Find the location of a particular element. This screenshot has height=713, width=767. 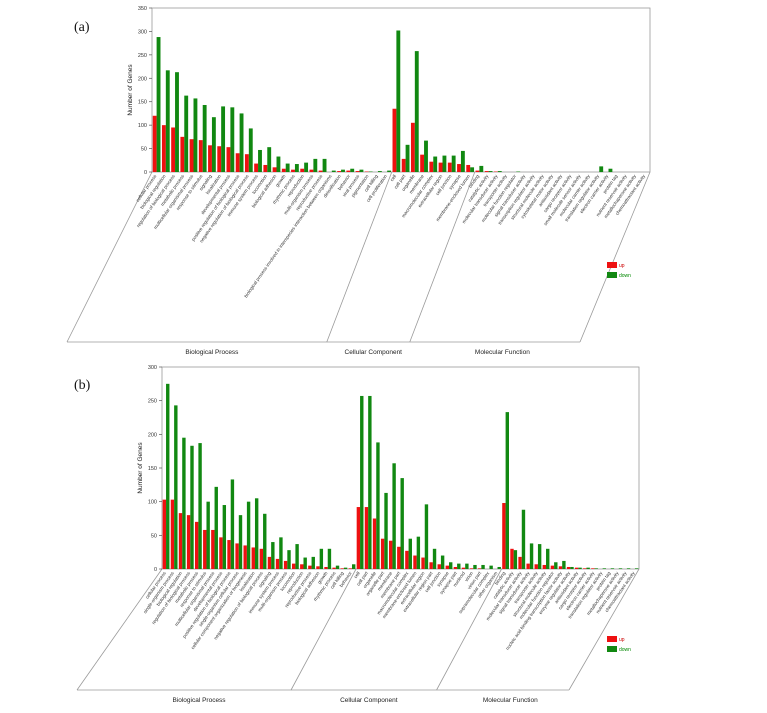

panel-b-label: (b) is located at coordinates (82, 385).